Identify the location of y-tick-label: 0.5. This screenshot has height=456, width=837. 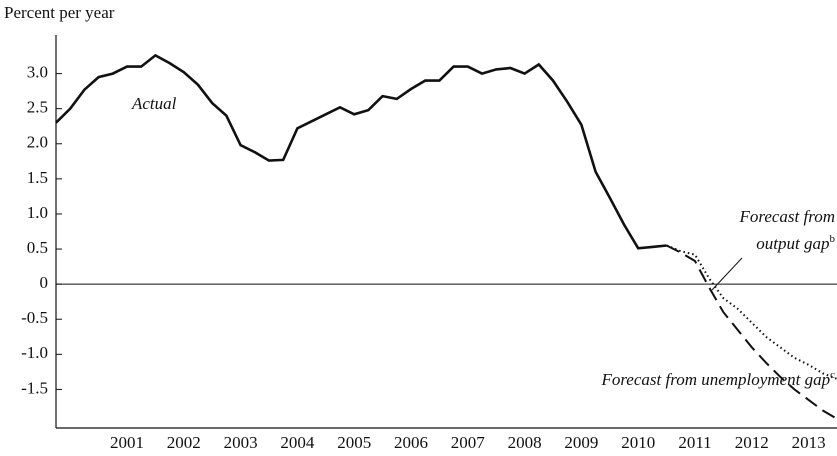
(37, 247).